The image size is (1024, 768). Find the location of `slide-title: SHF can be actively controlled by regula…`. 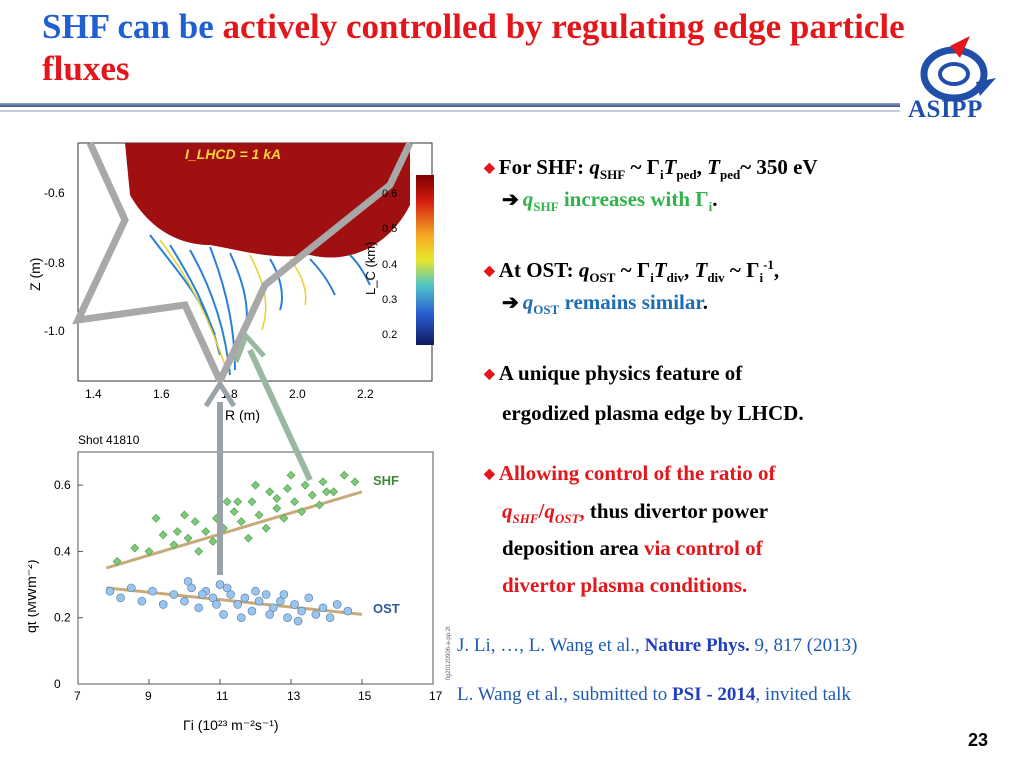

slide-title: SHF can be actively controlled by regula… is located at coordinates (482, 48).